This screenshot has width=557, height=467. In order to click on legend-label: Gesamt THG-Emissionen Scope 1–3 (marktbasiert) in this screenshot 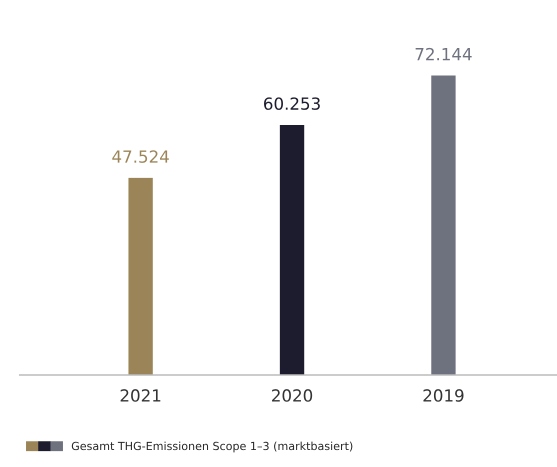, I will do `click(212, 447)`.